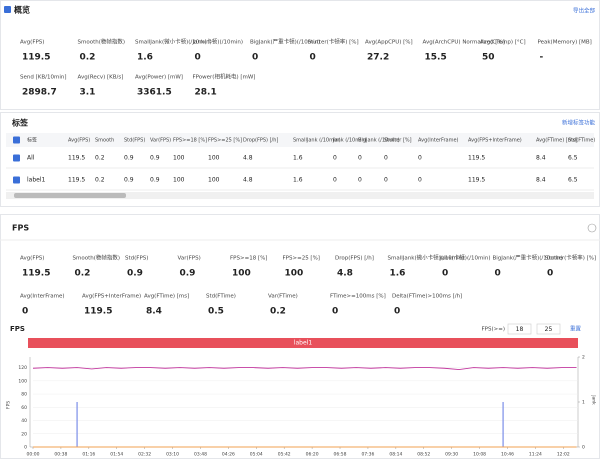  I want to click on tags-title: 标签, so click(20, 123).